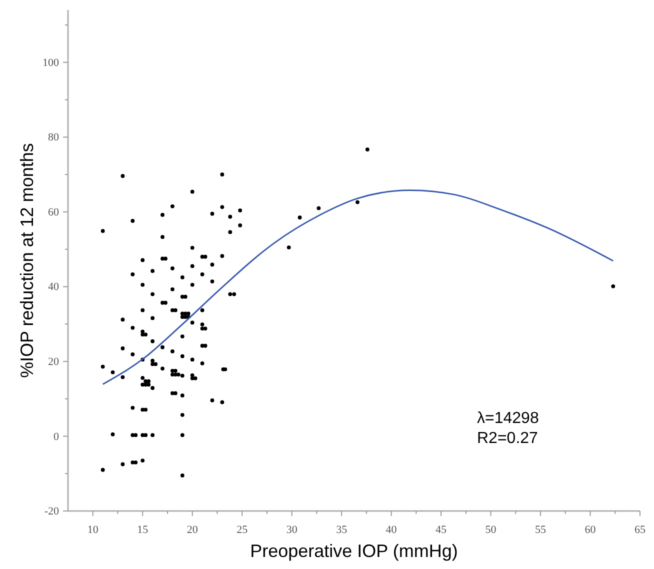  What do you see at coordinates (57, 436) in the screenshot?
I see `y-tick-label: 0` at bounding box center [57, 436].